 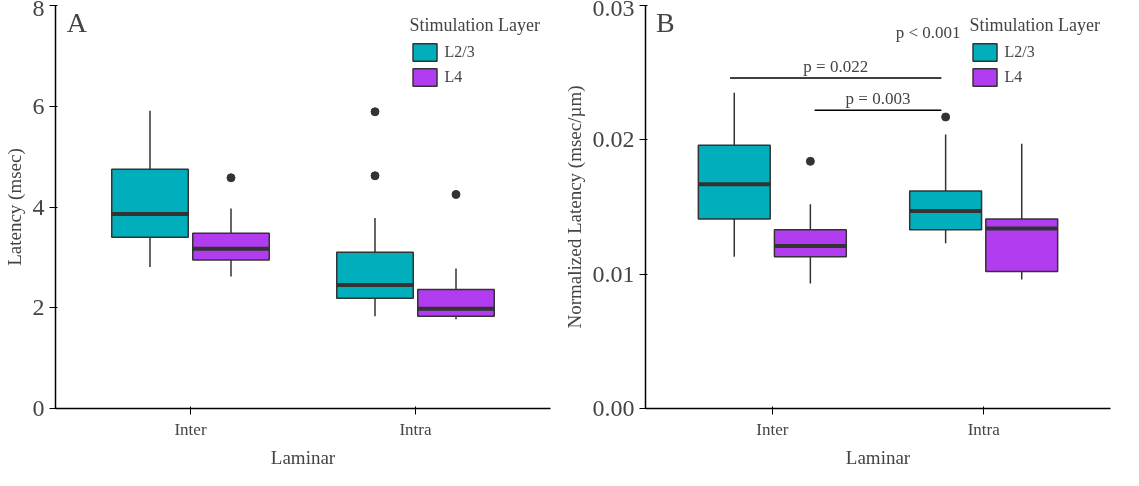 What do you see at coordinates (613, 408) in the screenshot?
I see `y-tick-label: 0.00` at bounding box center [613, 408].